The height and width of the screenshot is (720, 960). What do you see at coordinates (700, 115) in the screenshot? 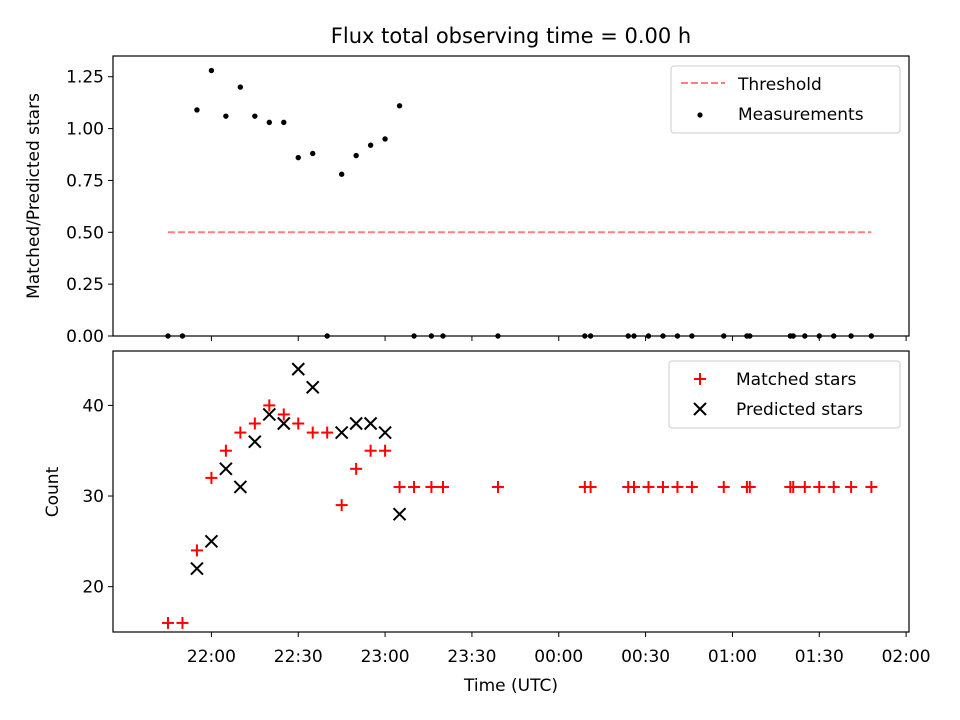
I see `legend-measurements-swatch` at bounding box center [700, 115].